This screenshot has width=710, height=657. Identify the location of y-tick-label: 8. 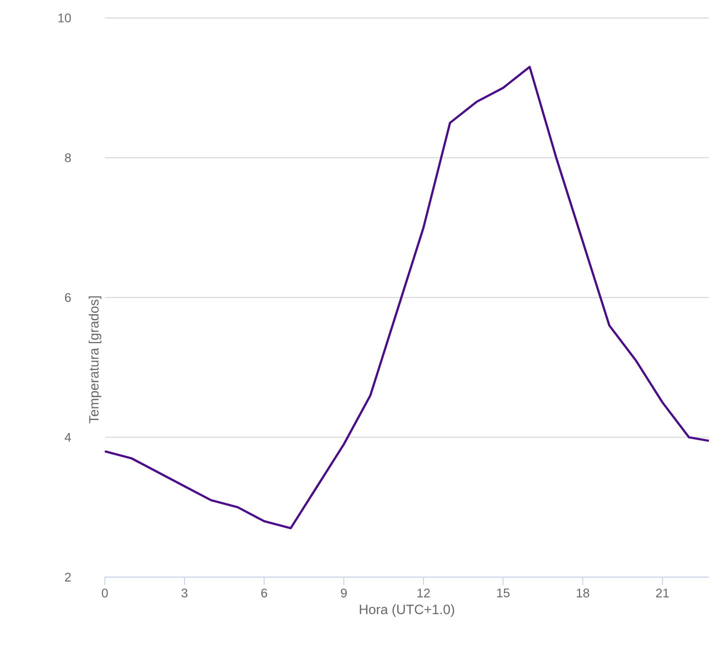
(67, 157).